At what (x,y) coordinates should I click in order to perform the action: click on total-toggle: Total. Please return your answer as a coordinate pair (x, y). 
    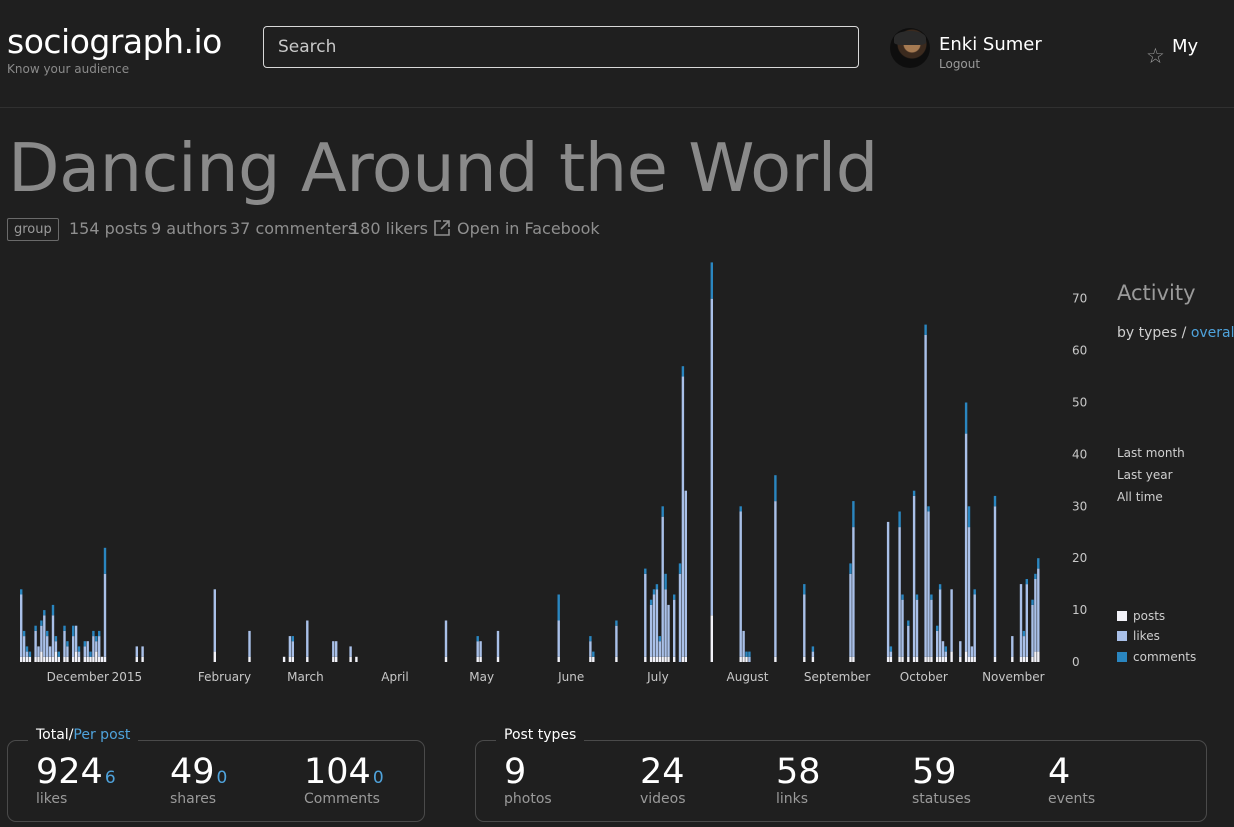
    Looking at the image, I should click on (52, 735).